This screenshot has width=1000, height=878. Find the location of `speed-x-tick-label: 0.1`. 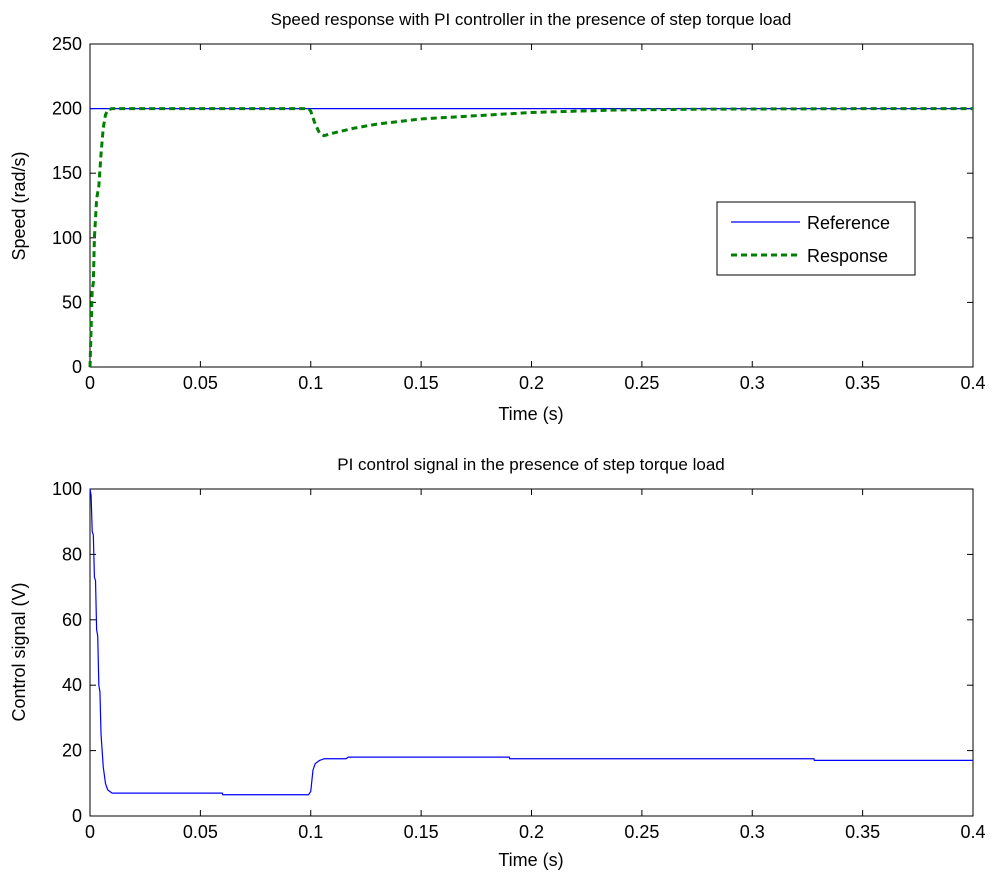

speed-x-tick-label: 0.1 is located at coordinates (310, 383).